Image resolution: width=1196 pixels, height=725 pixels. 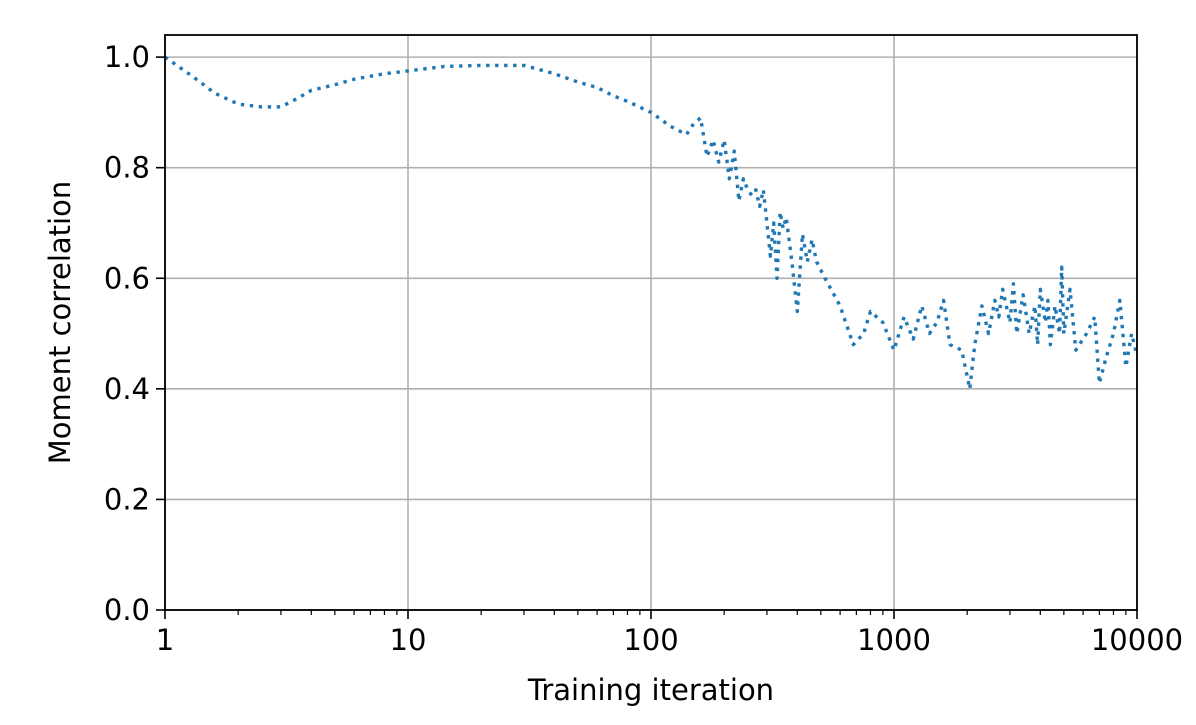 I want to click on y-tick-label: 0.4, so click(x=127, y=389).